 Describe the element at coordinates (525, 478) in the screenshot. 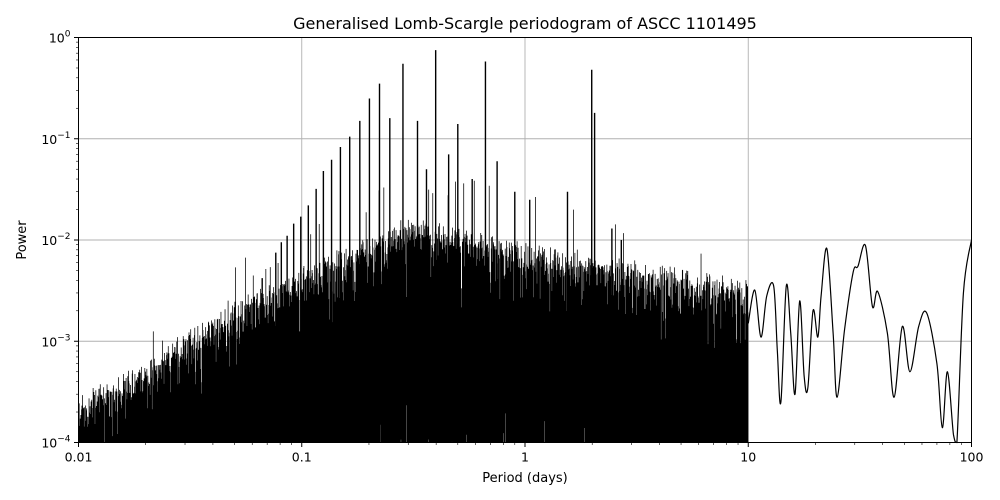

I see `x-axis-label: Period (days)` at that location.